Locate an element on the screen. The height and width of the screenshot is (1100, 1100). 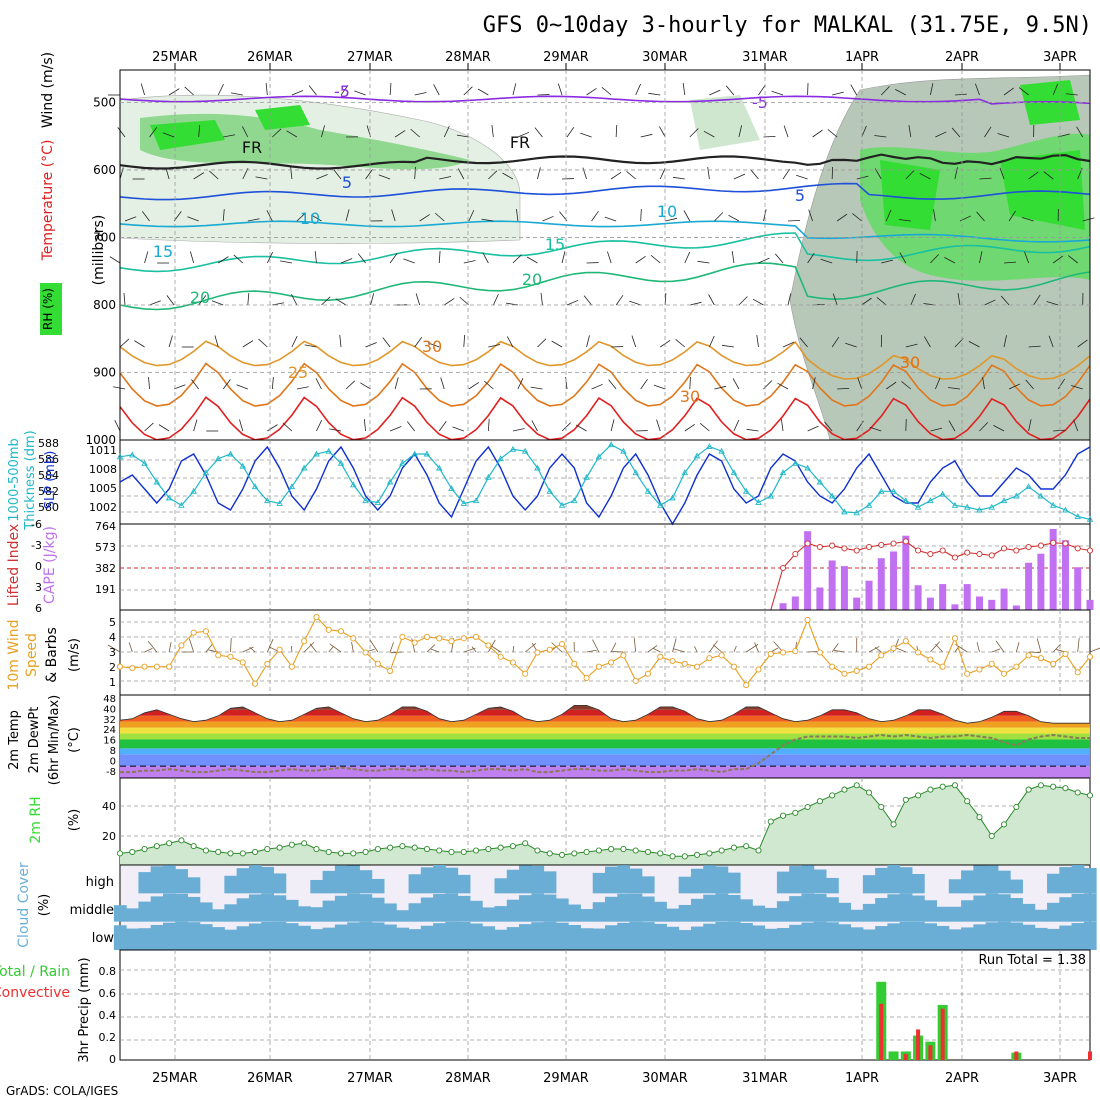
wind-label-4: (m/s) is located at coordinates (74, 655).